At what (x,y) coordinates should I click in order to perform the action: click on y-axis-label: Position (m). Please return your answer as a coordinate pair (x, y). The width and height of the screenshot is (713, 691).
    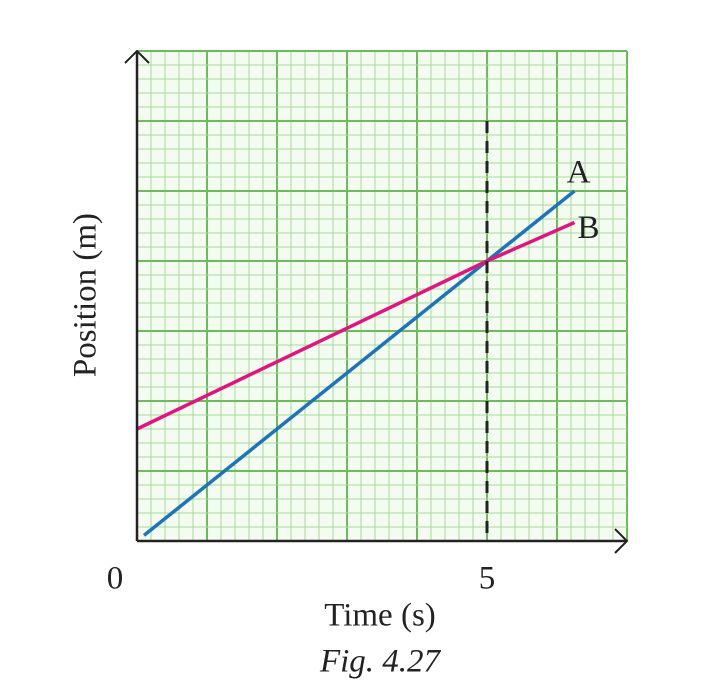
    Looking at the image, I should click on (86, 295).